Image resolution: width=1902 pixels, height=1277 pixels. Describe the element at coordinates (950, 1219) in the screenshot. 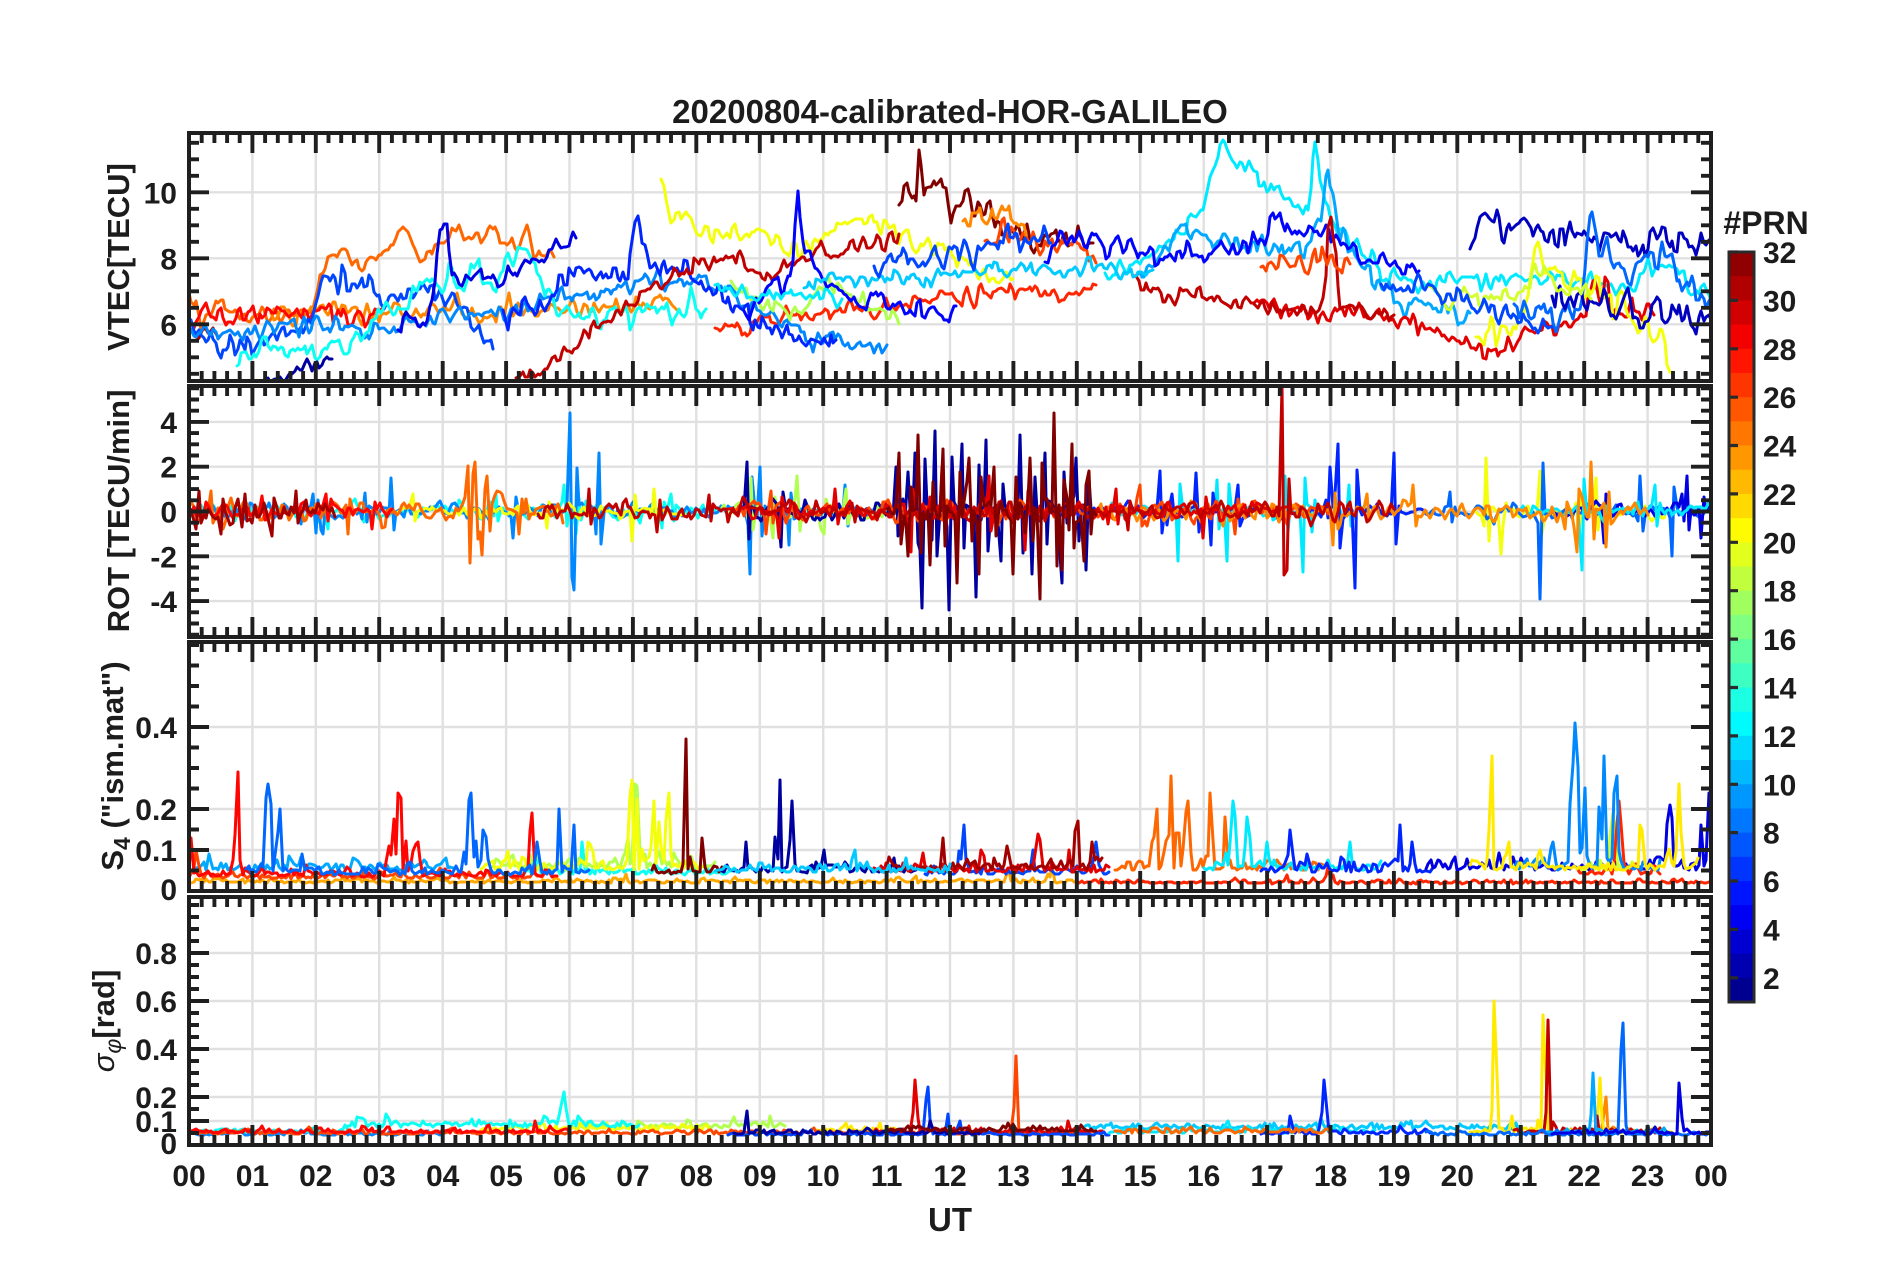

I see `svg-text: UT` at that location.